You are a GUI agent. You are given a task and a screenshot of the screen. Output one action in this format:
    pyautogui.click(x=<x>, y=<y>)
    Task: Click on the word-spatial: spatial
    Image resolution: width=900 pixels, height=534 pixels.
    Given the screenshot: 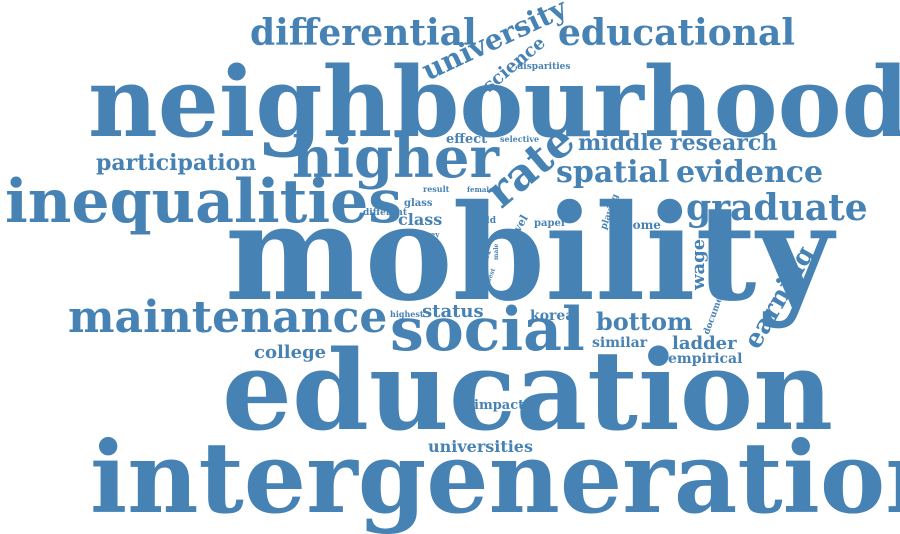 What is the action you would take?
    pyautogui.click(x=613, y=172)
    